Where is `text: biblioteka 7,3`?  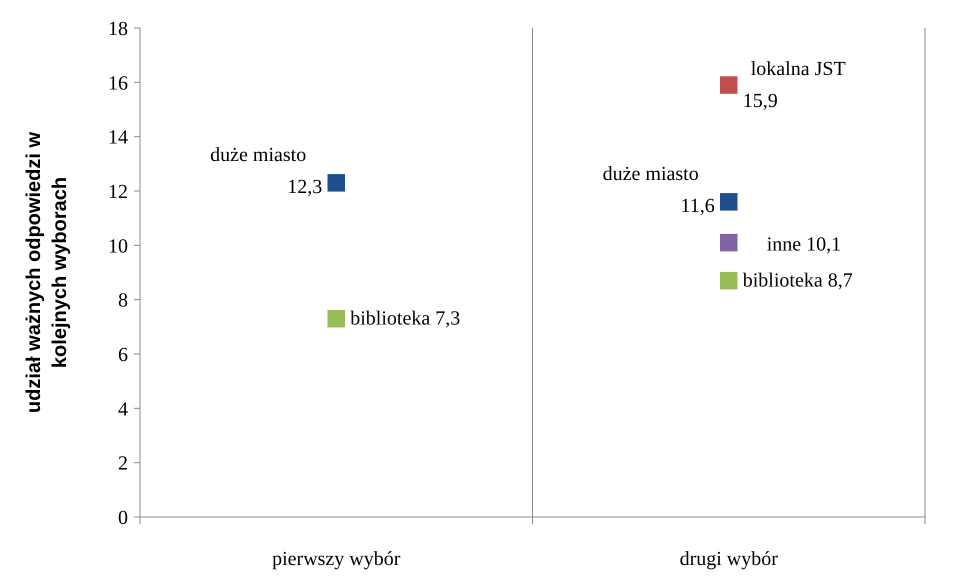
text: biblioteka 7,3 is located at coordinates (405, 319).